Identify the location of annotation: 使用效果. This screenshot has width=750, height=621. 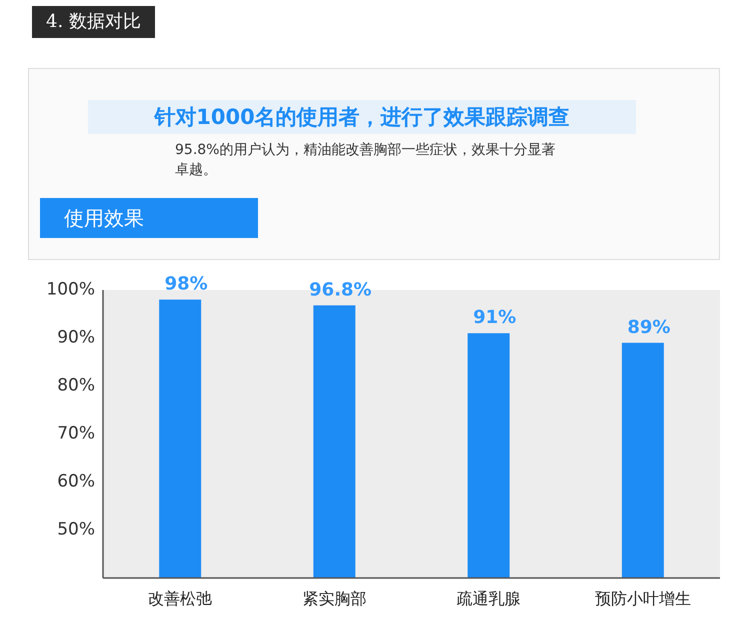
(149, 218).